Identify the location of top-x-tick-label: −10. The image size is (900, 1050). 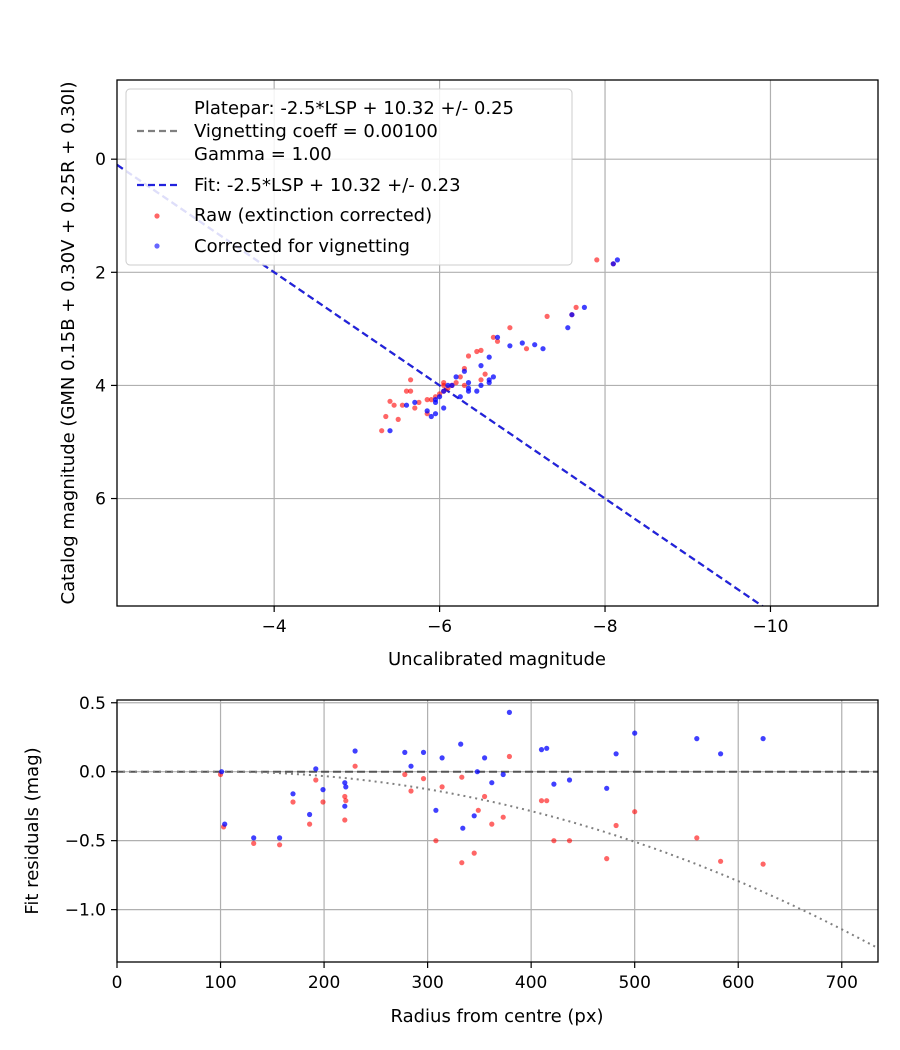
(771, 627).